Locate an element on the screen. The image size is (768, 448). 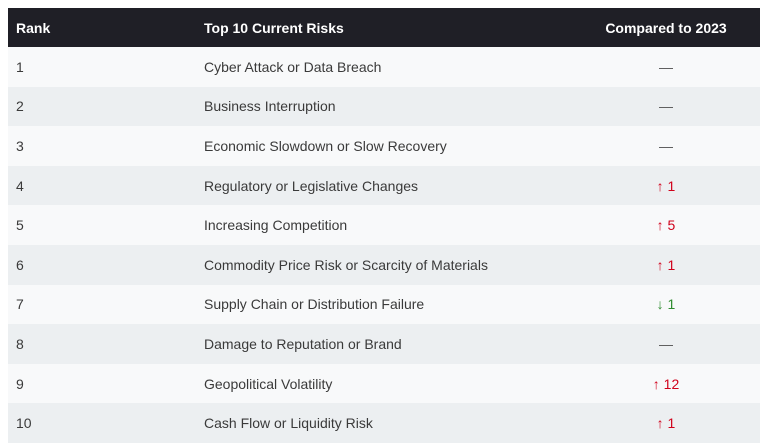
risk-cell: Damage to Reputation or Brand is located at coordinates (384, 344).